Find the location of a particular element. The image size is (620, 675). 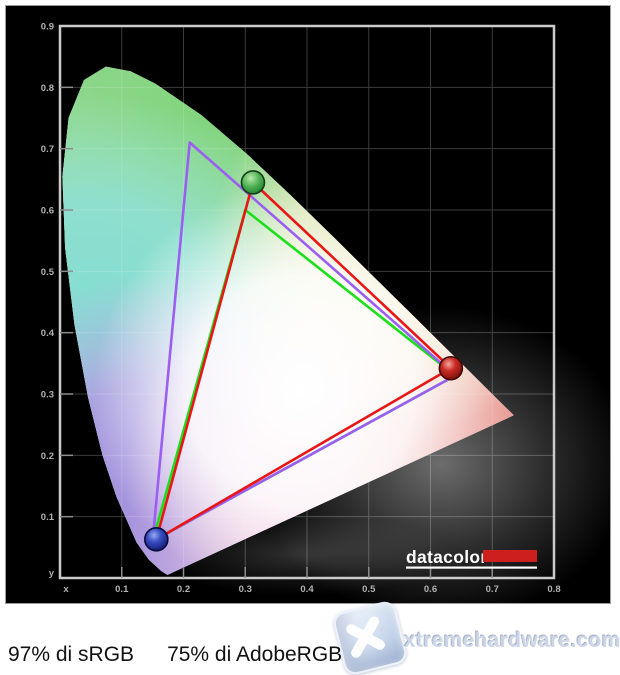

x-tick-label: 0.3 is located at coordinates (245, 589).